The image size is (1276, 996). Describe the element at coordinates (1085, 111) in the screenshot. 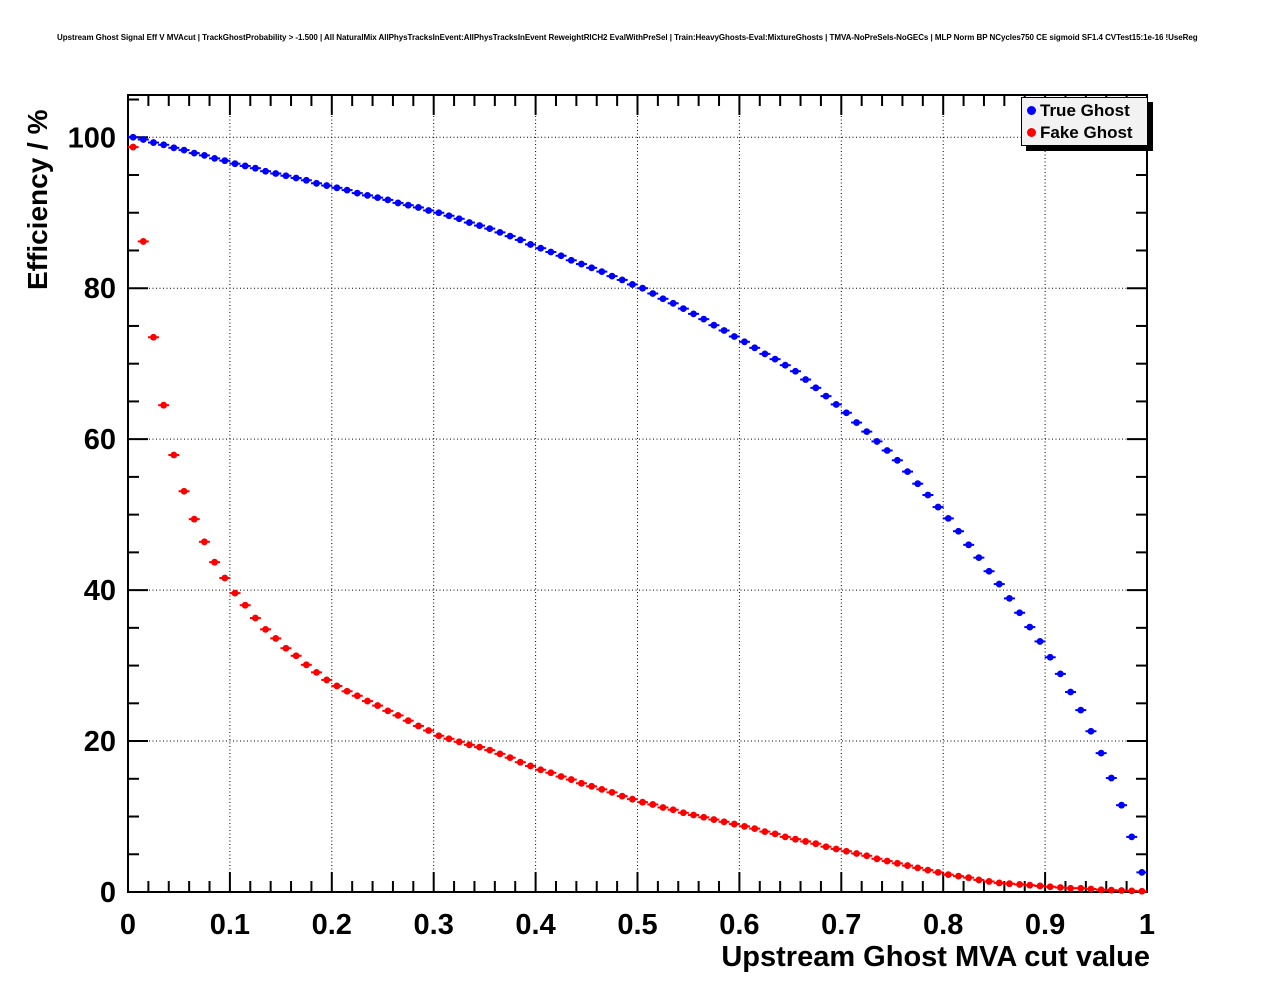

I see `legend-label-true-ghost: True Ghost` at that location.